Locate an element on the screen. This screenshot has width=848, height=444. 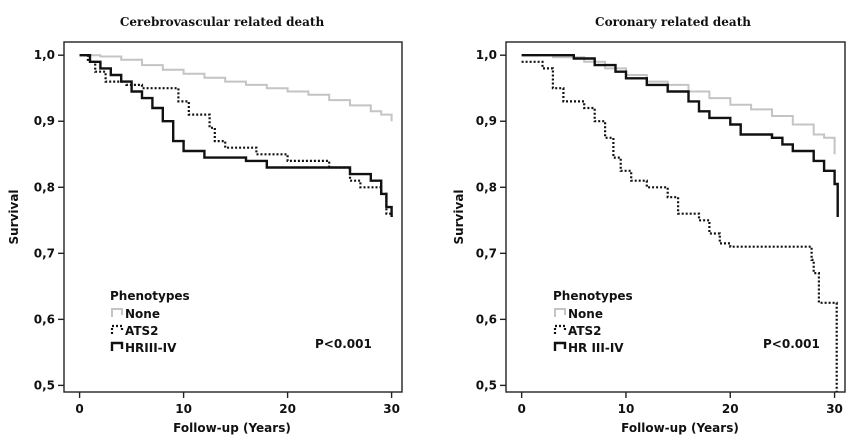
series-line-hr-iii-iv is located at coordinates (680, 135).